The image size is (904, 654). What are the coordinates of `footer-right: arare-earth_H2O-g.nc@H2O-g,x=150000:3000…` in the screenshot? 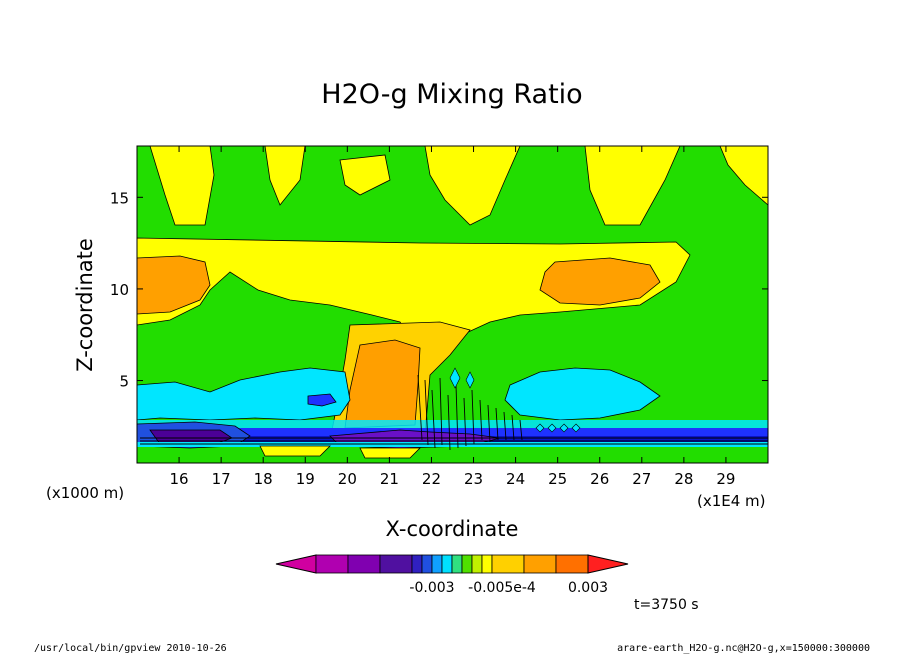 It's located at (743, 648).